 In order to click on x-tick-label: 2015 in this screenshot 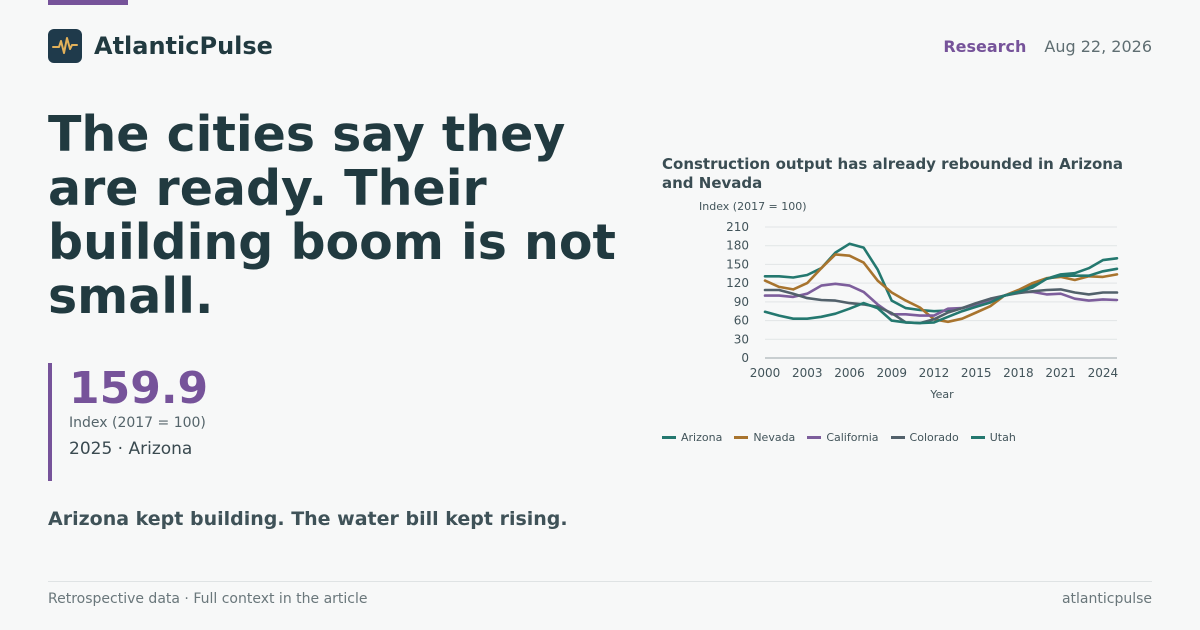, I will do `click(976, 373)`.